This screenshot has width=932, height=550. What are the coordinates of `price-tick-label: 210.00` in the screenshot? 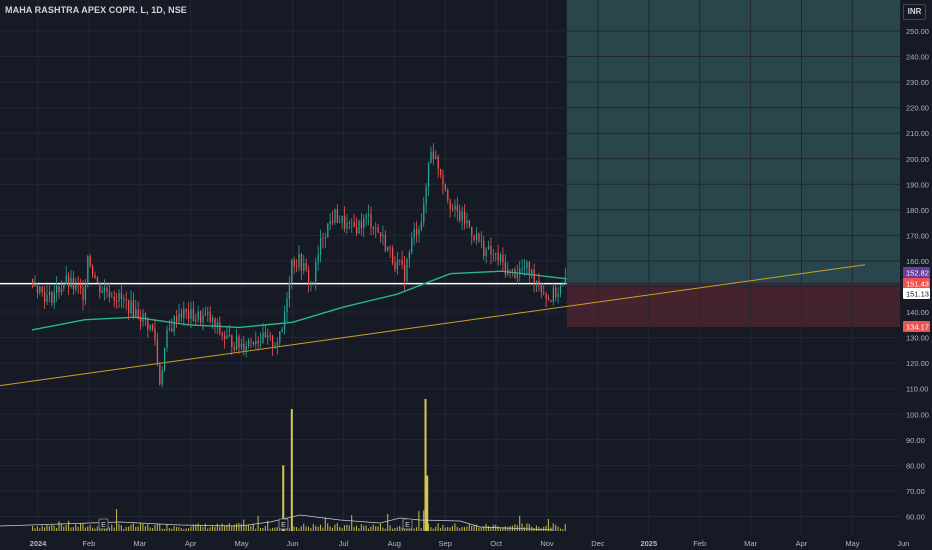 It's located at (917, 133).